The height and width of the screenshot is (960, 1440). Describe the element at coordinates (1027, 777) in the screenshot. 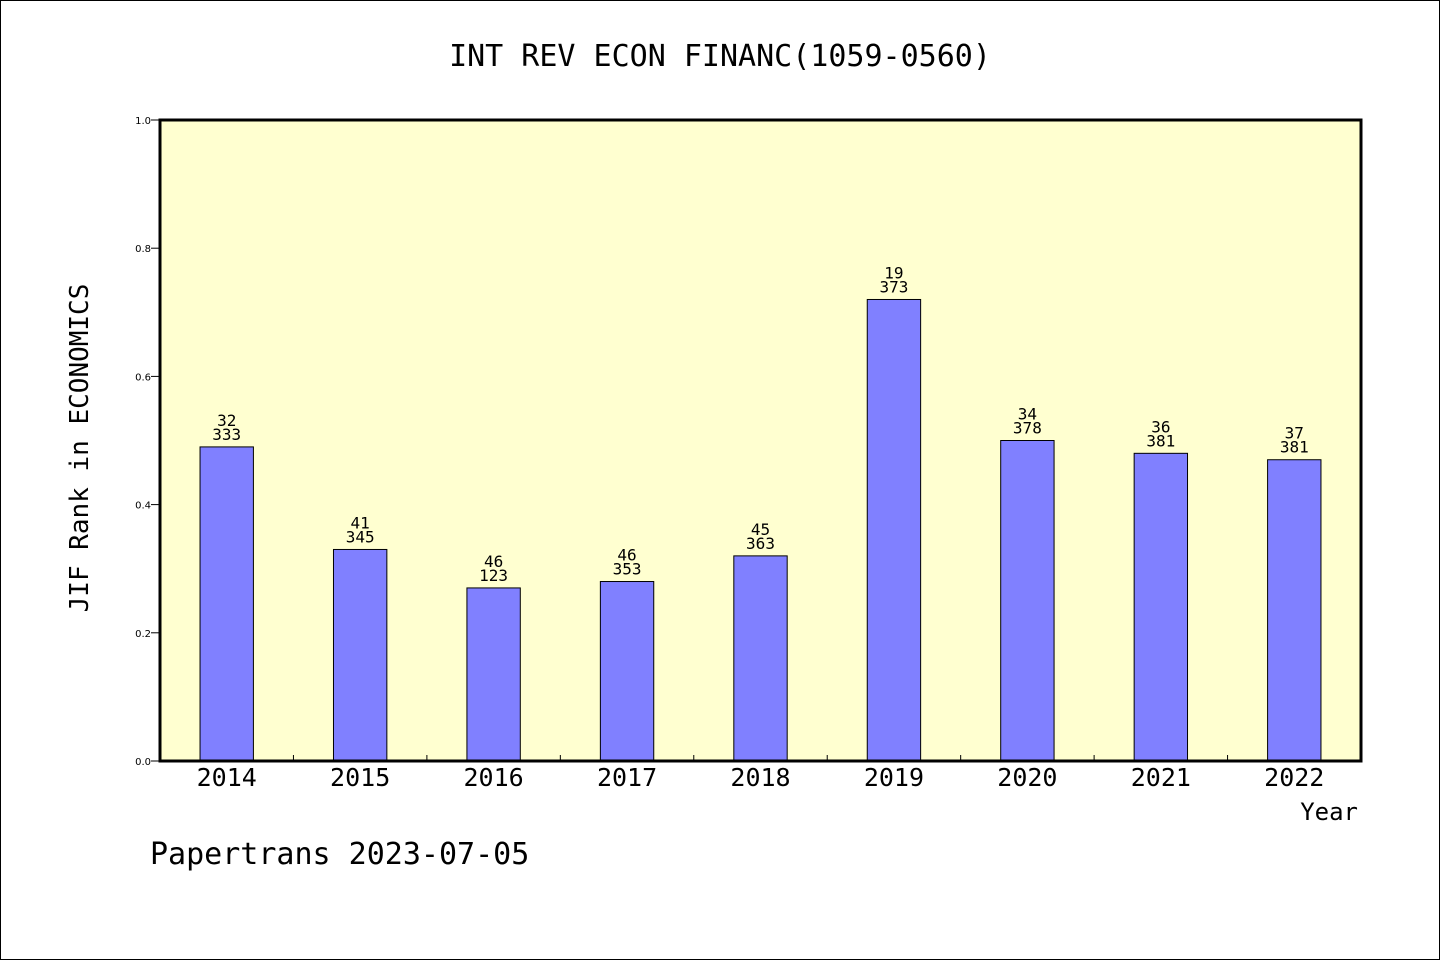

I see `x-tick-label-2020: 2020` at that location.